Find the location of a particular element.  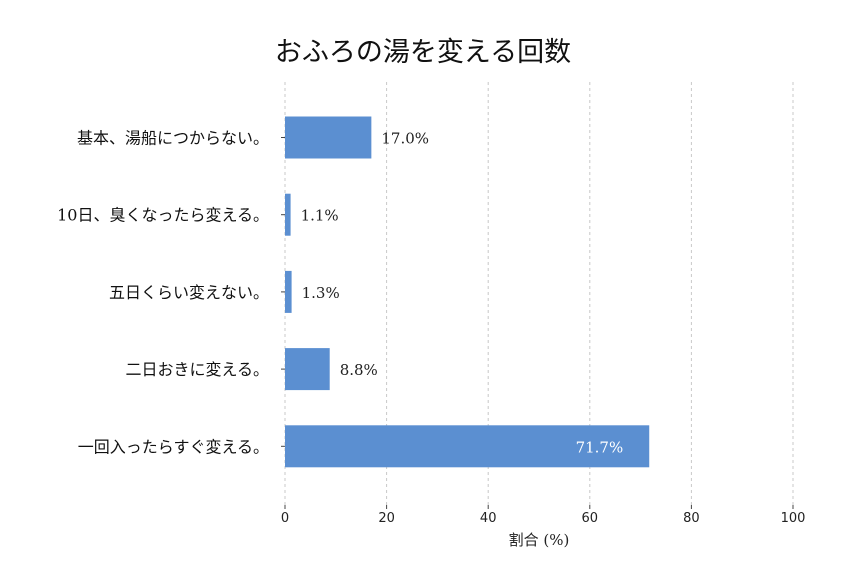

category-label: 一回入ったらすぐ変える。 is located at coordinates (173, 446).